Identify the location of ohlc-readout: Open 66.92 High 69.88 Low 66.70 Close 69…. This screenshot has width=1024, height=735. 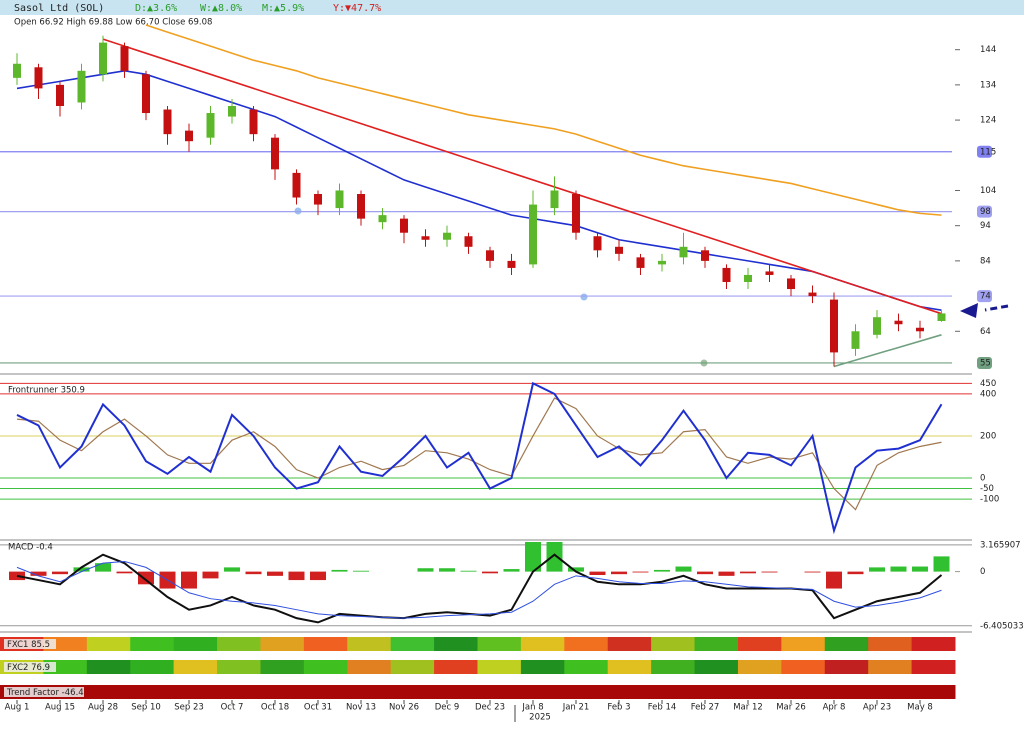
(113, 23).